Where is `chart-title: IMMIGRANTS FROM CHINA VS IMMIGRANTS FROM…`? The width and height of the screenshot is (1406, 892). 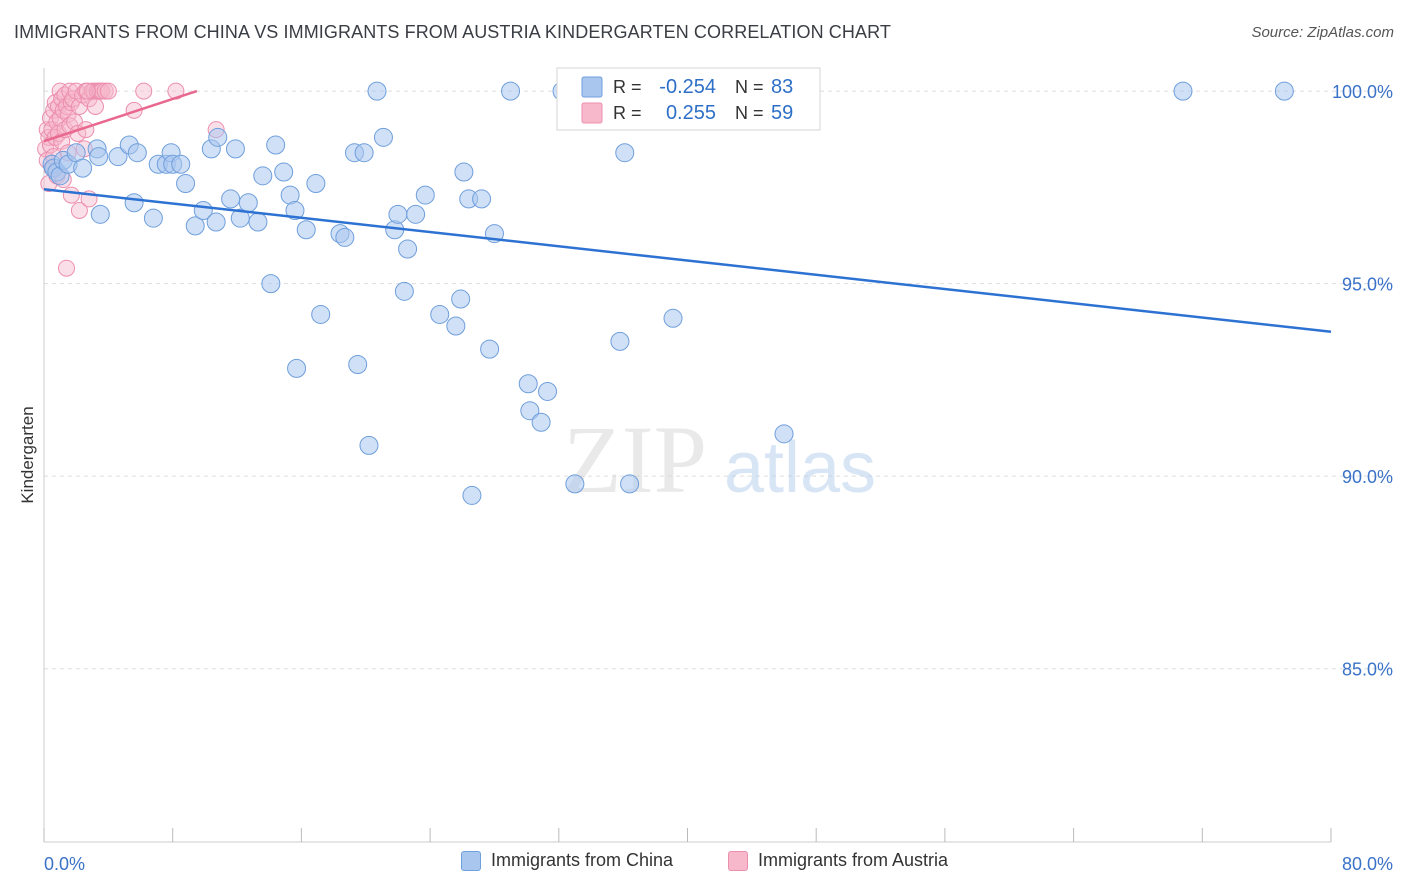
chart-title: IMMIGRANTS FROM CHINA VS IMMIGRANTS FROM… is located at coordinates (452, 32).